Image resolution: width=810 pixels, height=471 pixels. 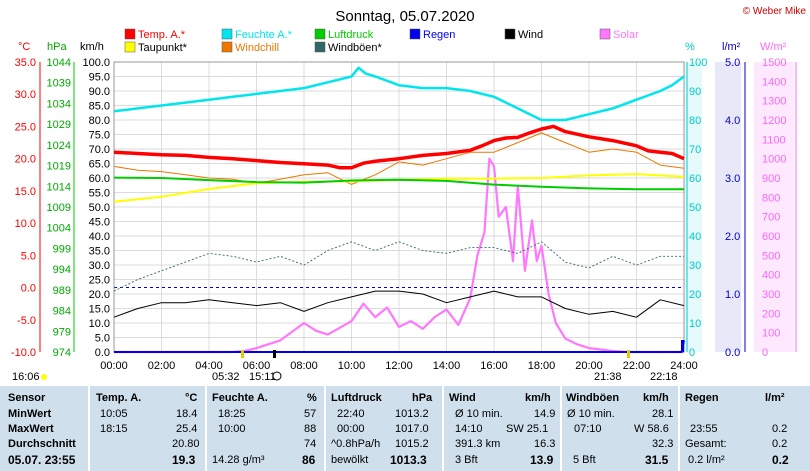 What do you see at coordinates (664, 377) in the screenshot?
I see `moonrise-time: 22:18` at bounding box center [664, 377].